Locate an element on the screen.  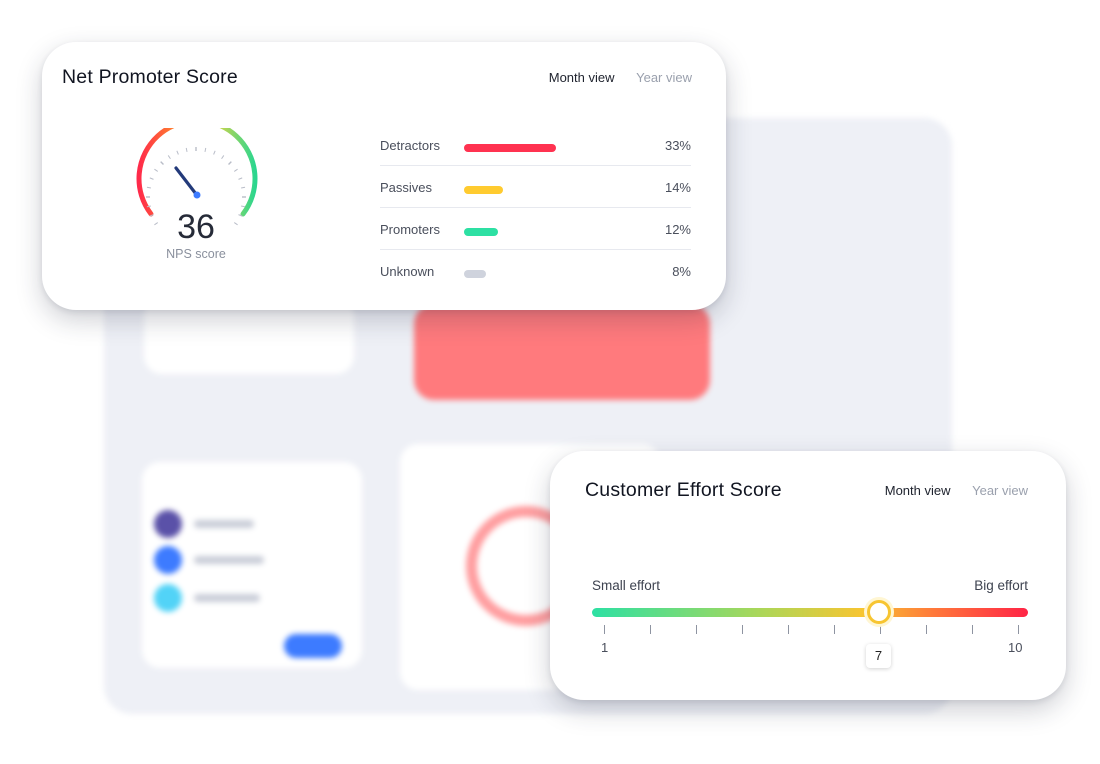
ces-title: Customer Effort Score is located at coordinates (683, 490).